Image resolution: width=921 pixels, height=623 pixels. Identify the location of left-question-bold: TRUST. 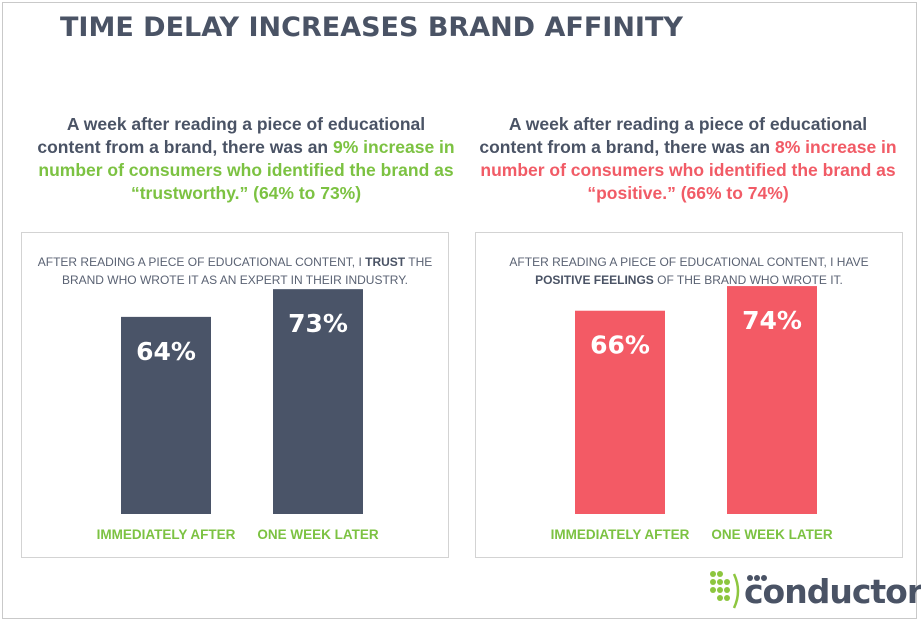
(385, 262).